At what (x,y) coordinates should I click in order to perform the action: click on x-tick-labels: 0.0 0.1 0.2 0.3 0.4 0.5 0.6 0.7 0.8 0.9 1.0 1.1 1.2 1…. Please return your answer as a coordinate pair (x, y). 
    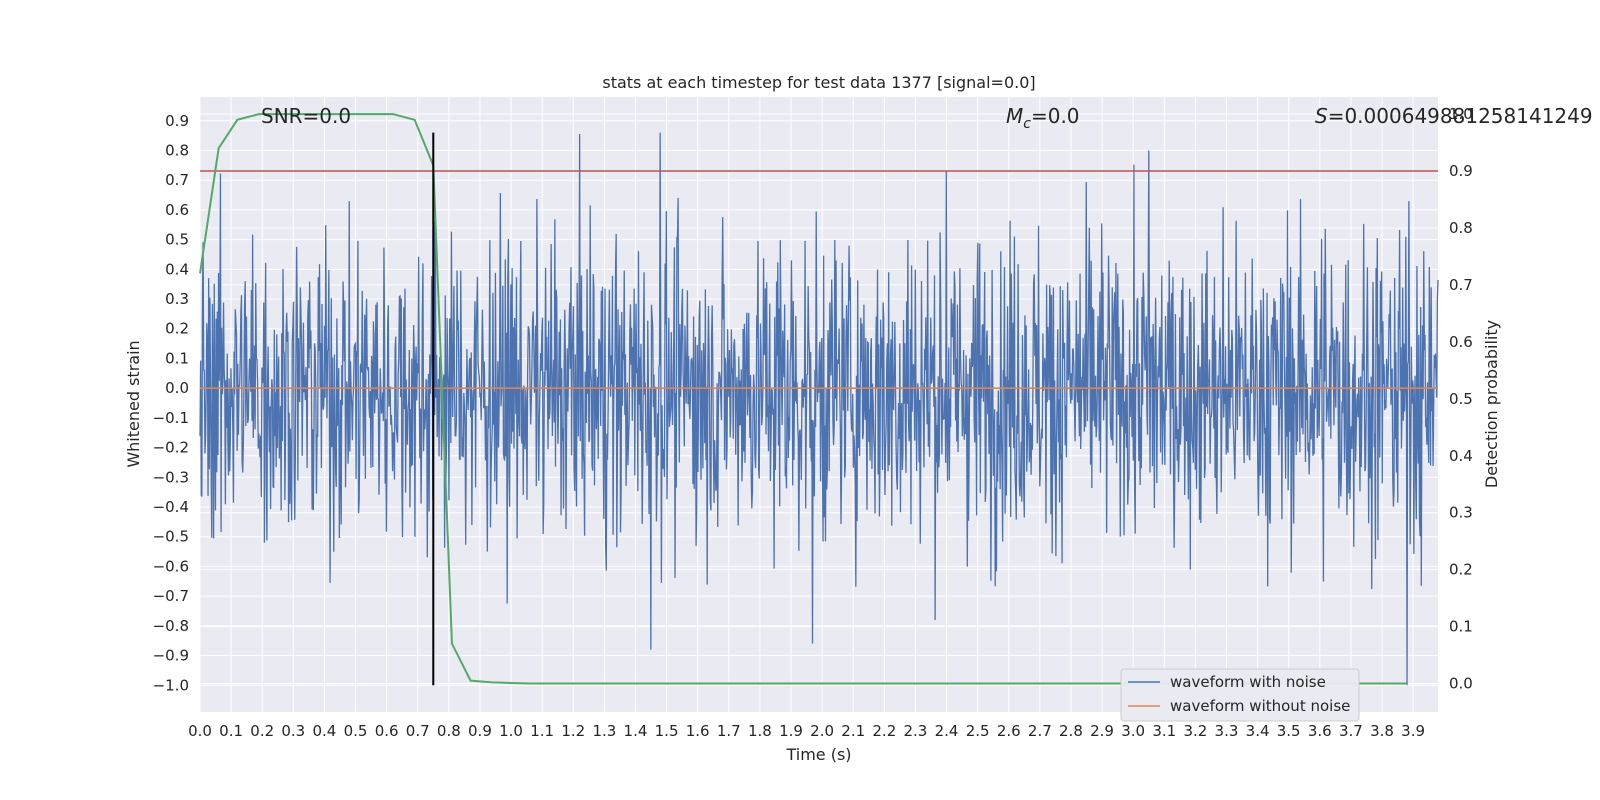
    Looking at the image, I should click on (806, 731).